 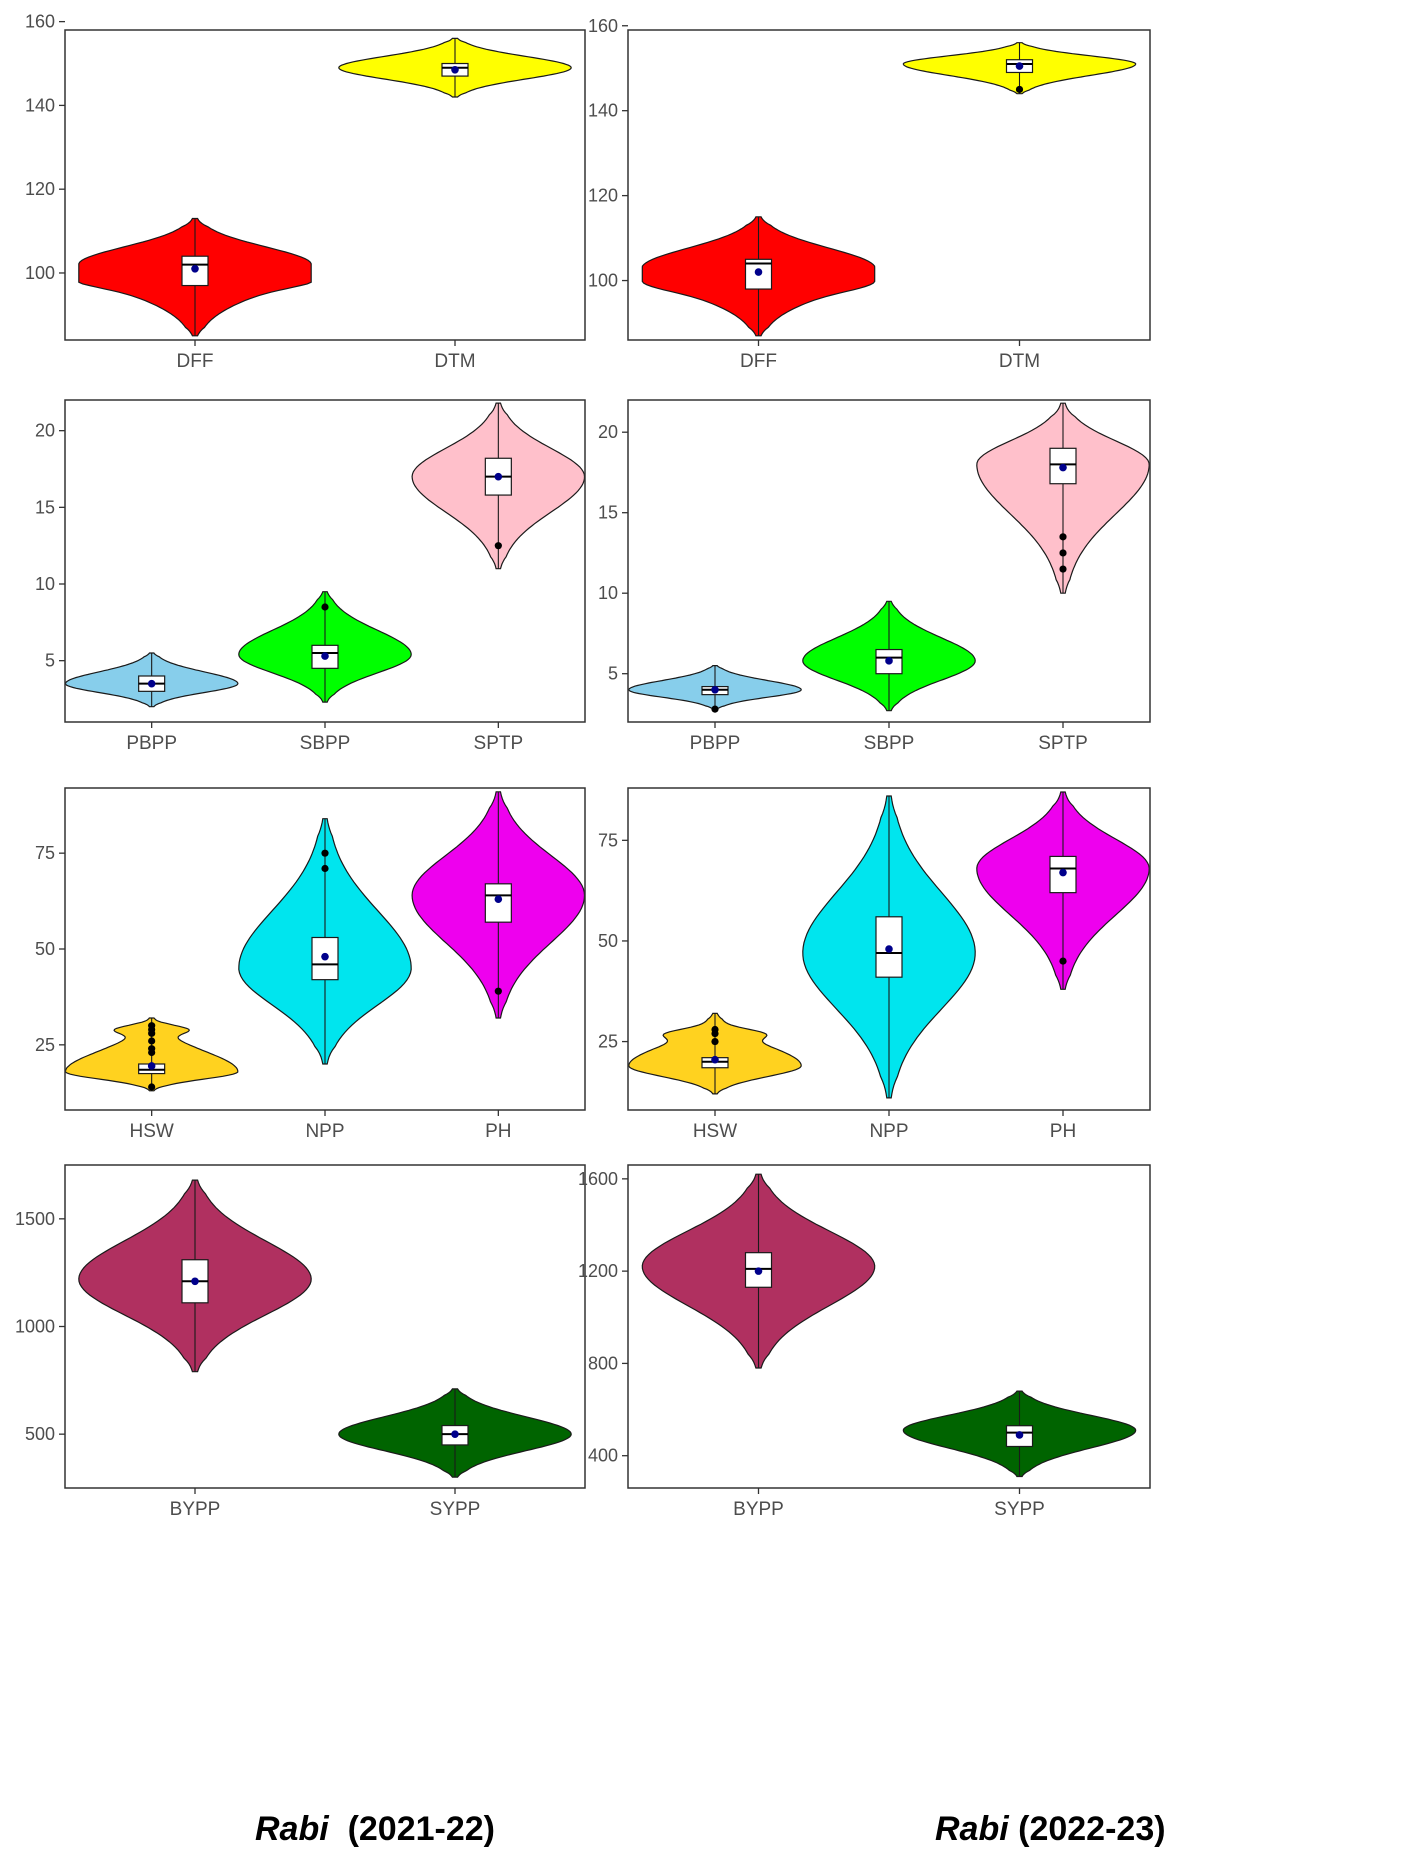 I want to click on y-tick-label: 500, so click(x=40, y=1434).